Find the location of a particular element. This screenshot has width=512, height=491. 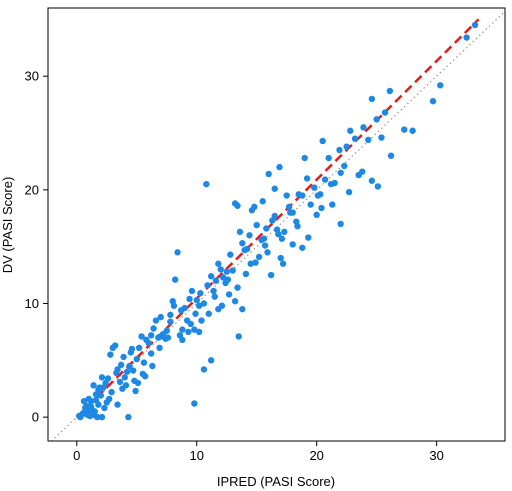

x-tick-label: 10 is located at coordinates (197, 455).